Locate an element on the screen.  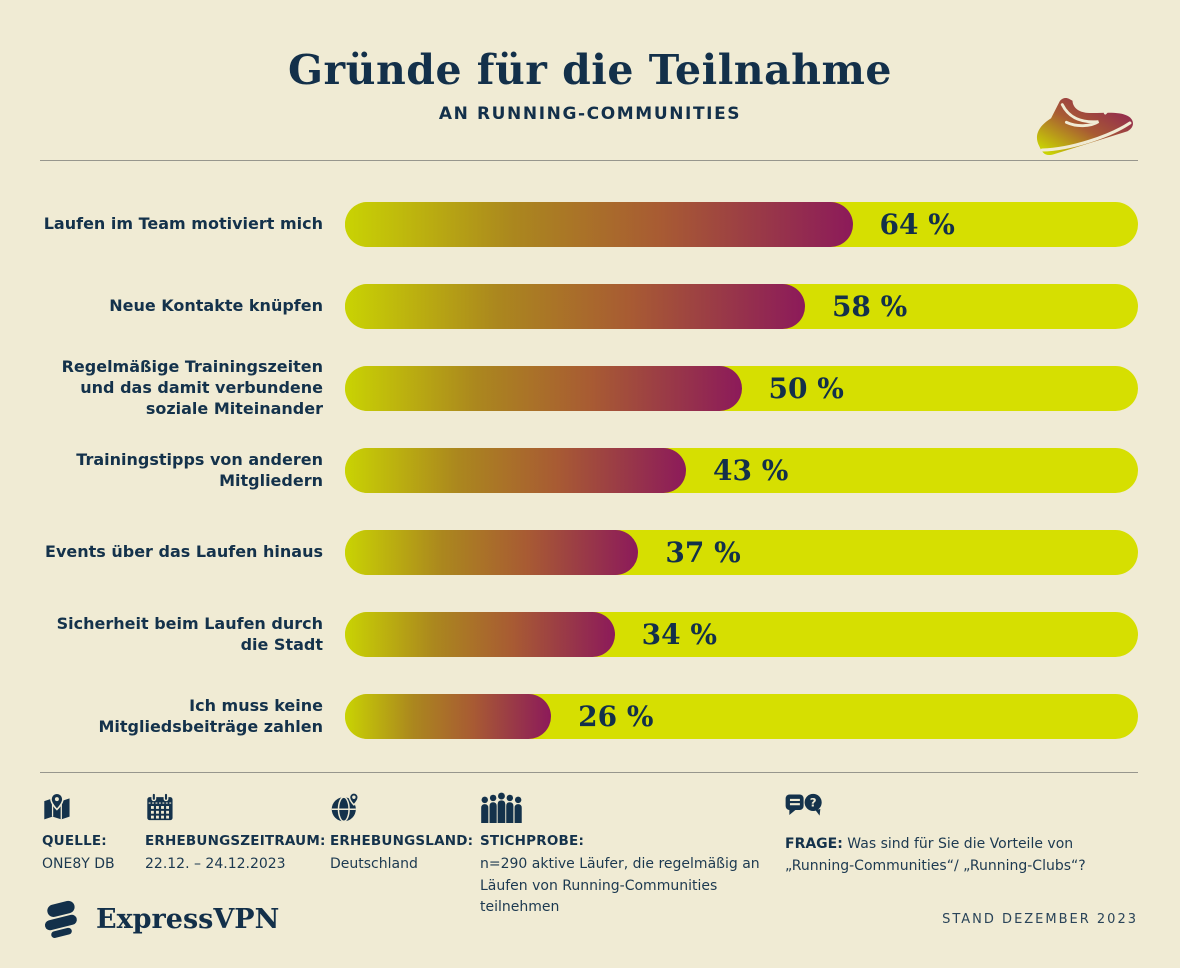
meta-value: Deutschland is located at coordinates (374, 864).